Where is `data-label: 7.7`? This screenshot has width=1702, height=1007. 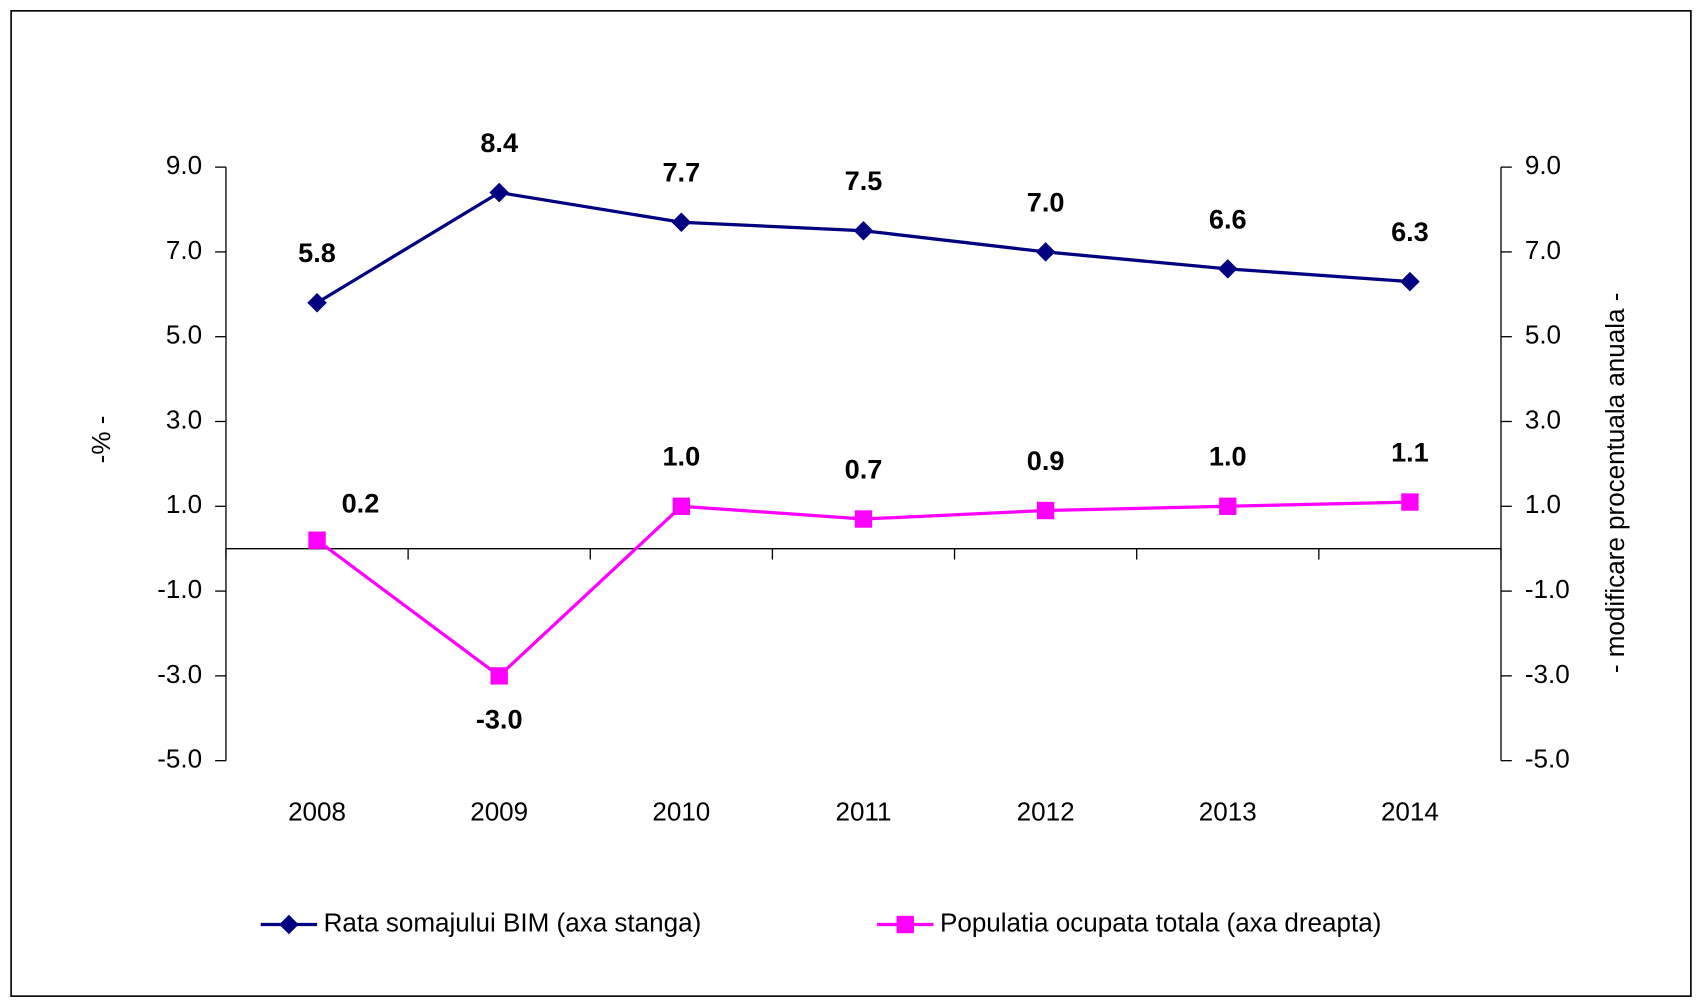 data-label: 7.7 is located at coordinates (681, 172).